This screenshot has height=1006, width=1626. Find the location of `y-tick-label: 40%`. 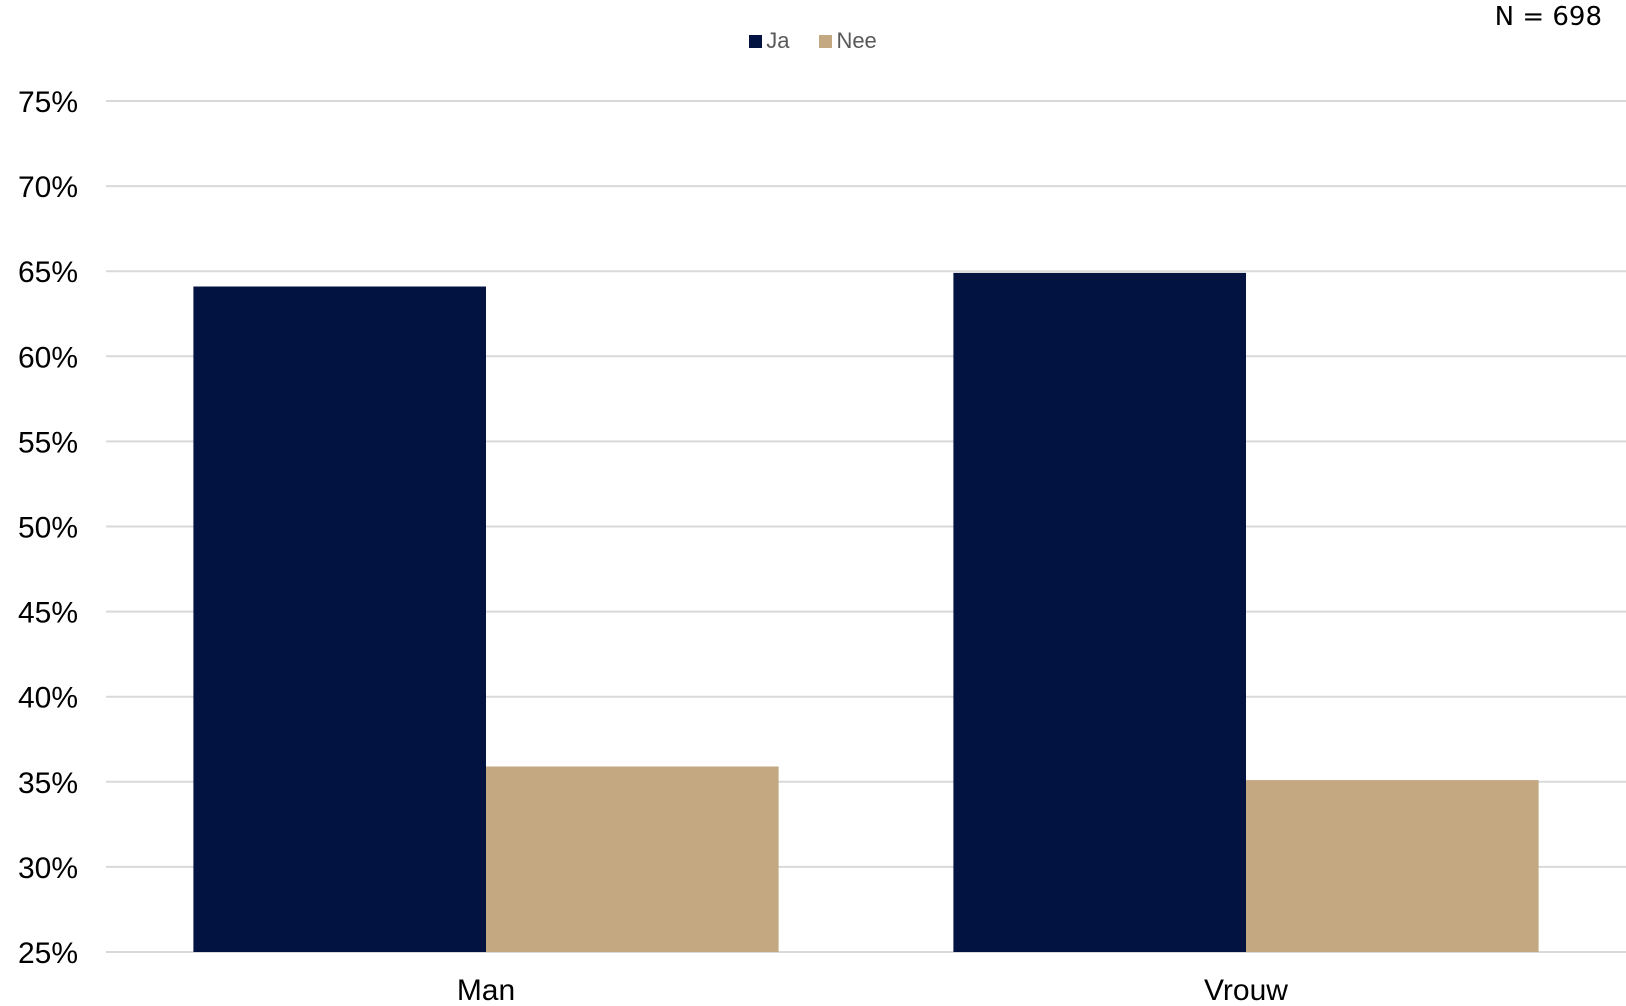

y-tick-label: 40% is located at coordinates (48, 698).